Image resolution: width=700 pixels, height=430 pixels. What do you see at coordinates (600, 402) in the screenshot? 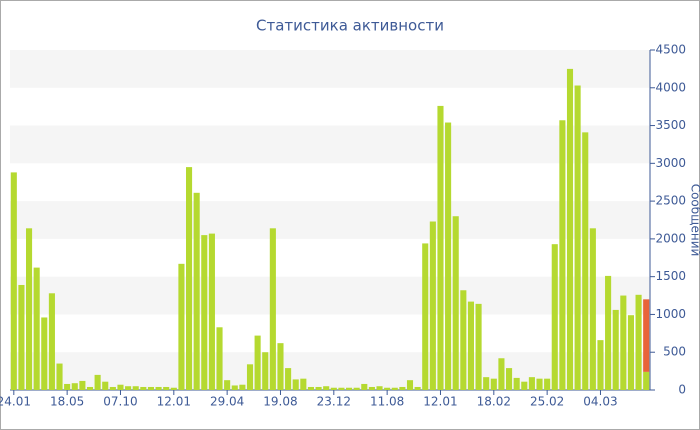
I see `x-tick-label: 04.03` at bounding box center [600, 402].